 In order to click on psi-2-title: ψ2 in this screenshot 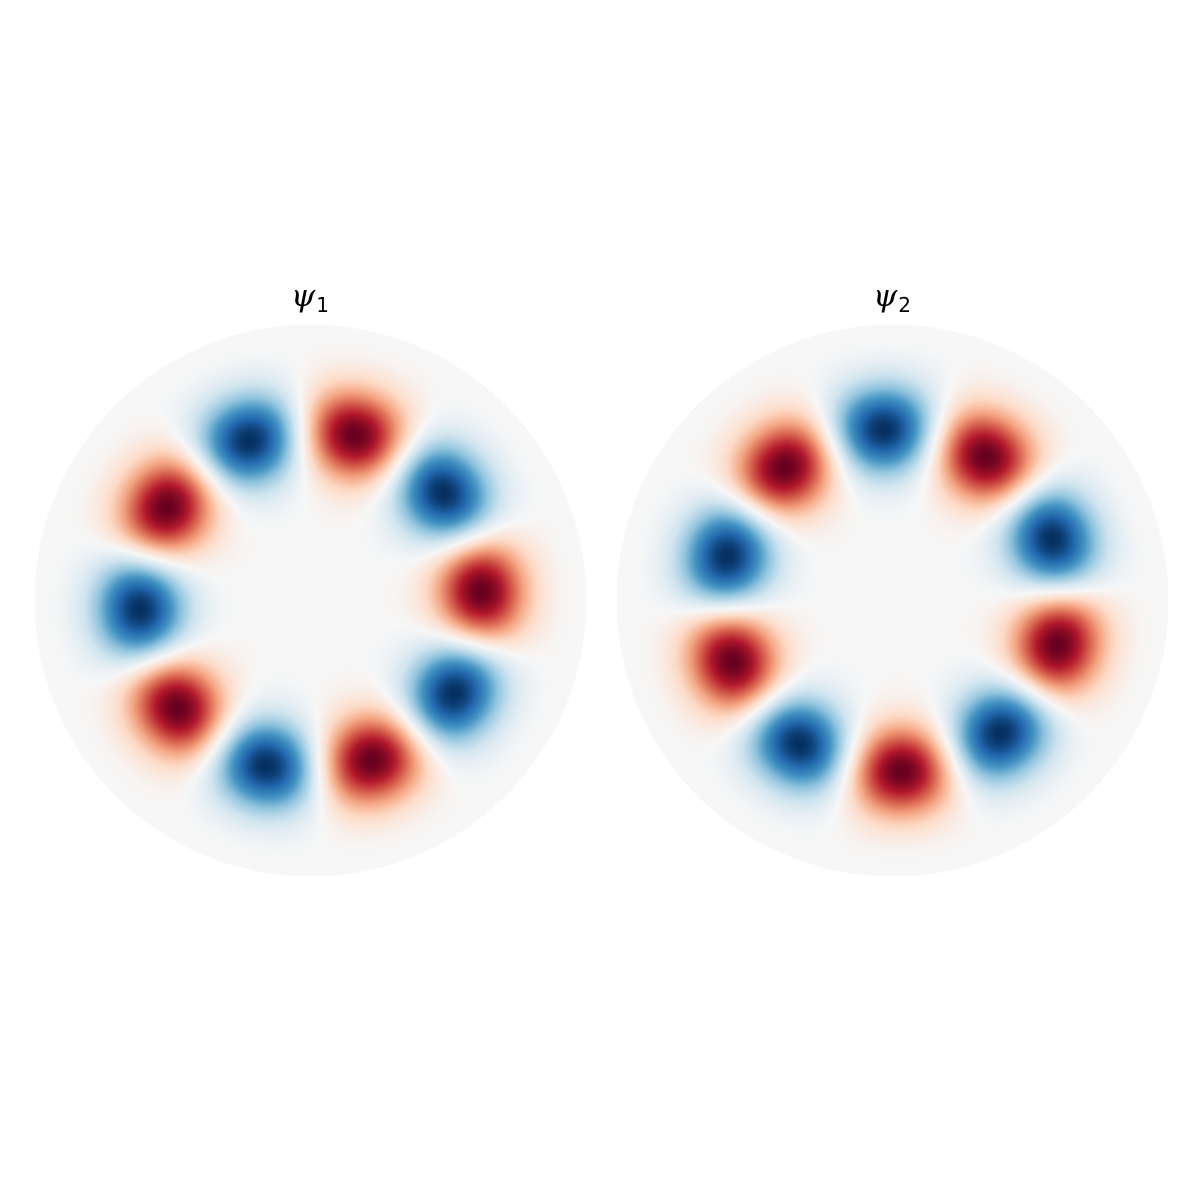, I will do `click(892, 300)`.